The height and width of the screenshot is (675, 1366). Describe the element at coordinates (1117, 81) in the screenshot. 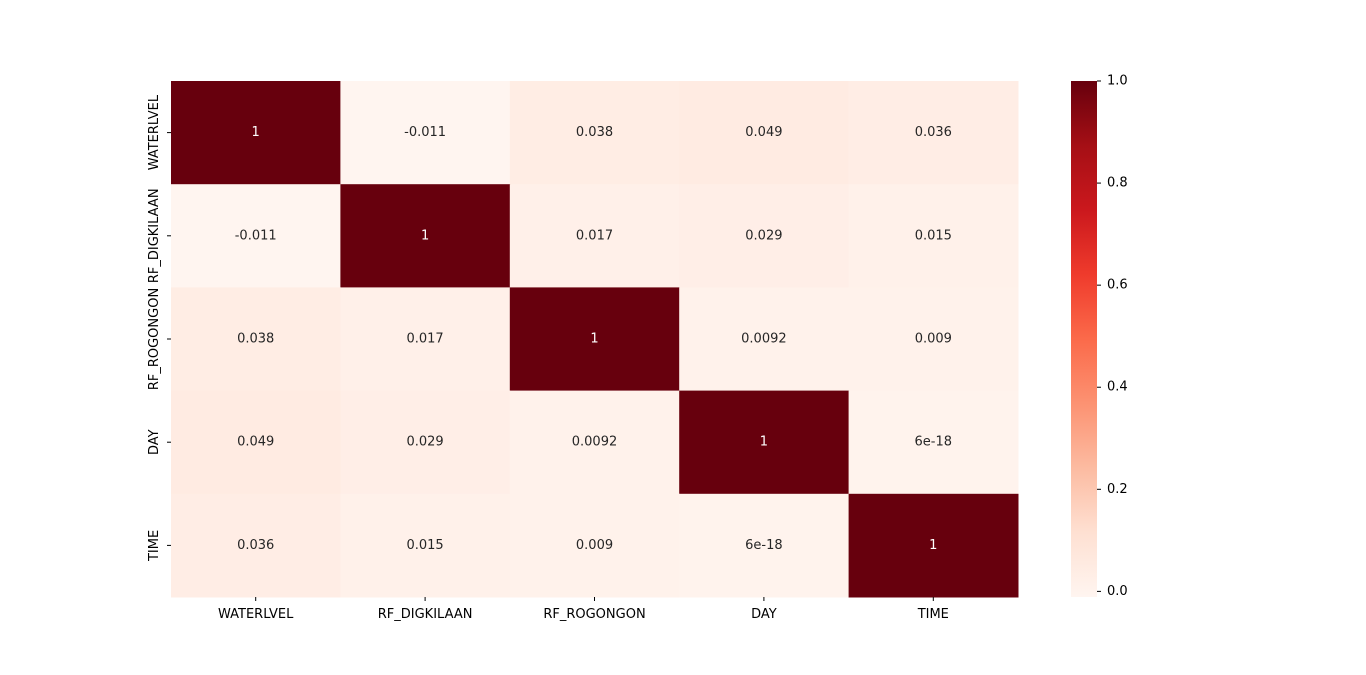

I see `colorbar-tick-label: 1.0` at that location.